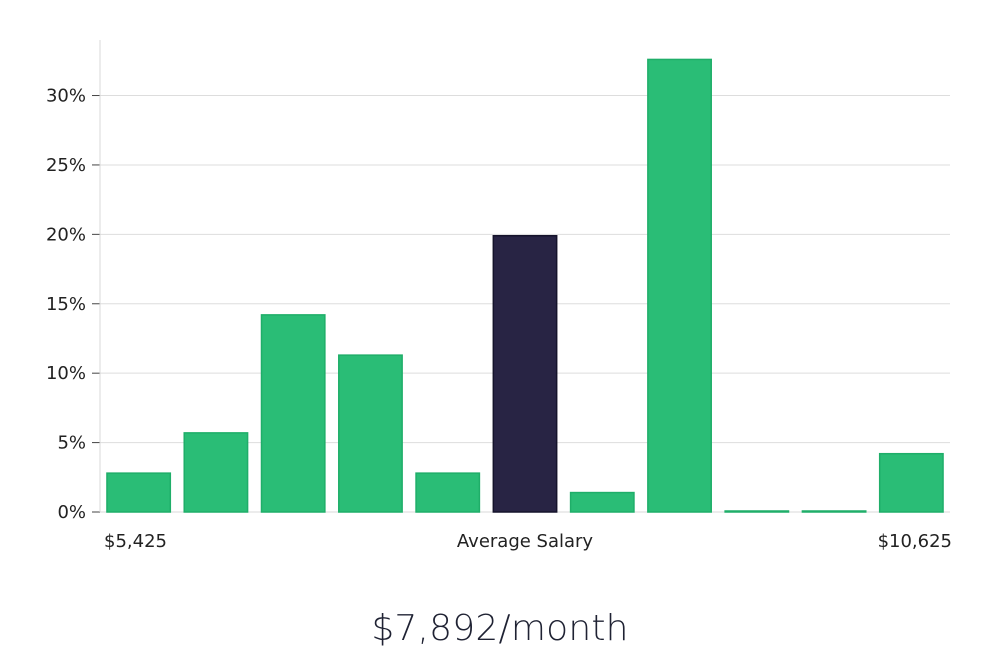 The height and width of the screenshot is (660, 1000). I want to click on x-label-center: Average Salary, so click(525, 541).